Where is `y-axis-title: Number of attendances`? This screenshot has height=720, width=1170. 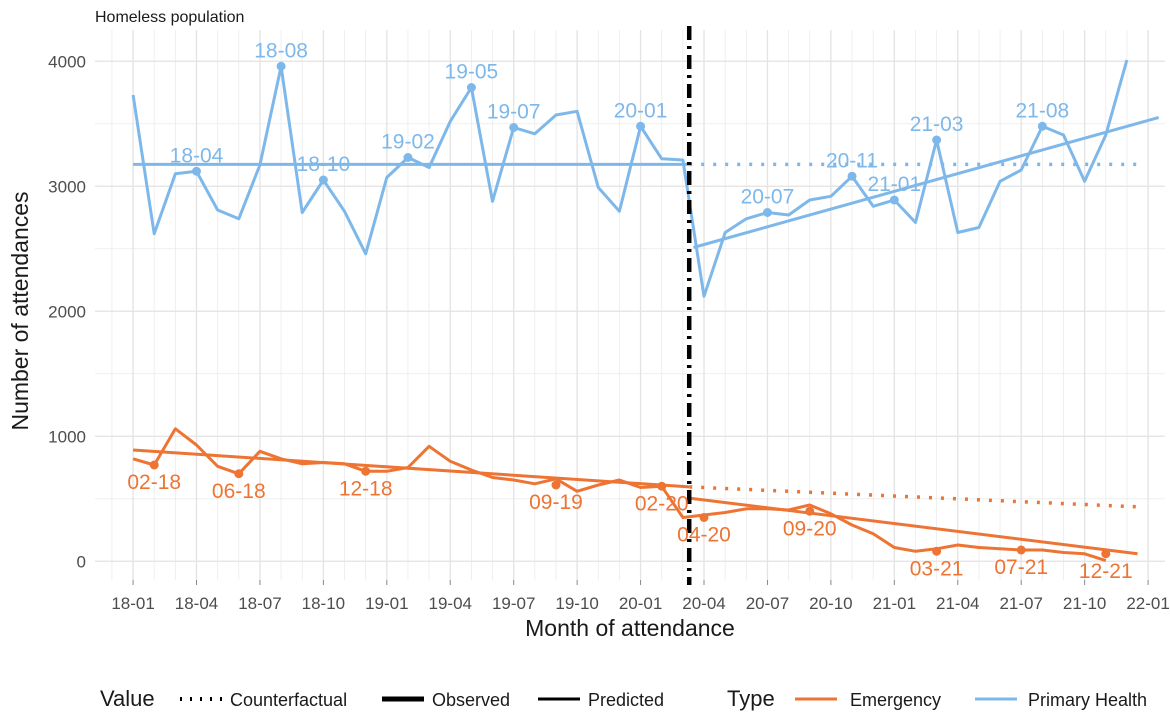 y-axis-title: Number of attendances is located at coordinates (20, 310).